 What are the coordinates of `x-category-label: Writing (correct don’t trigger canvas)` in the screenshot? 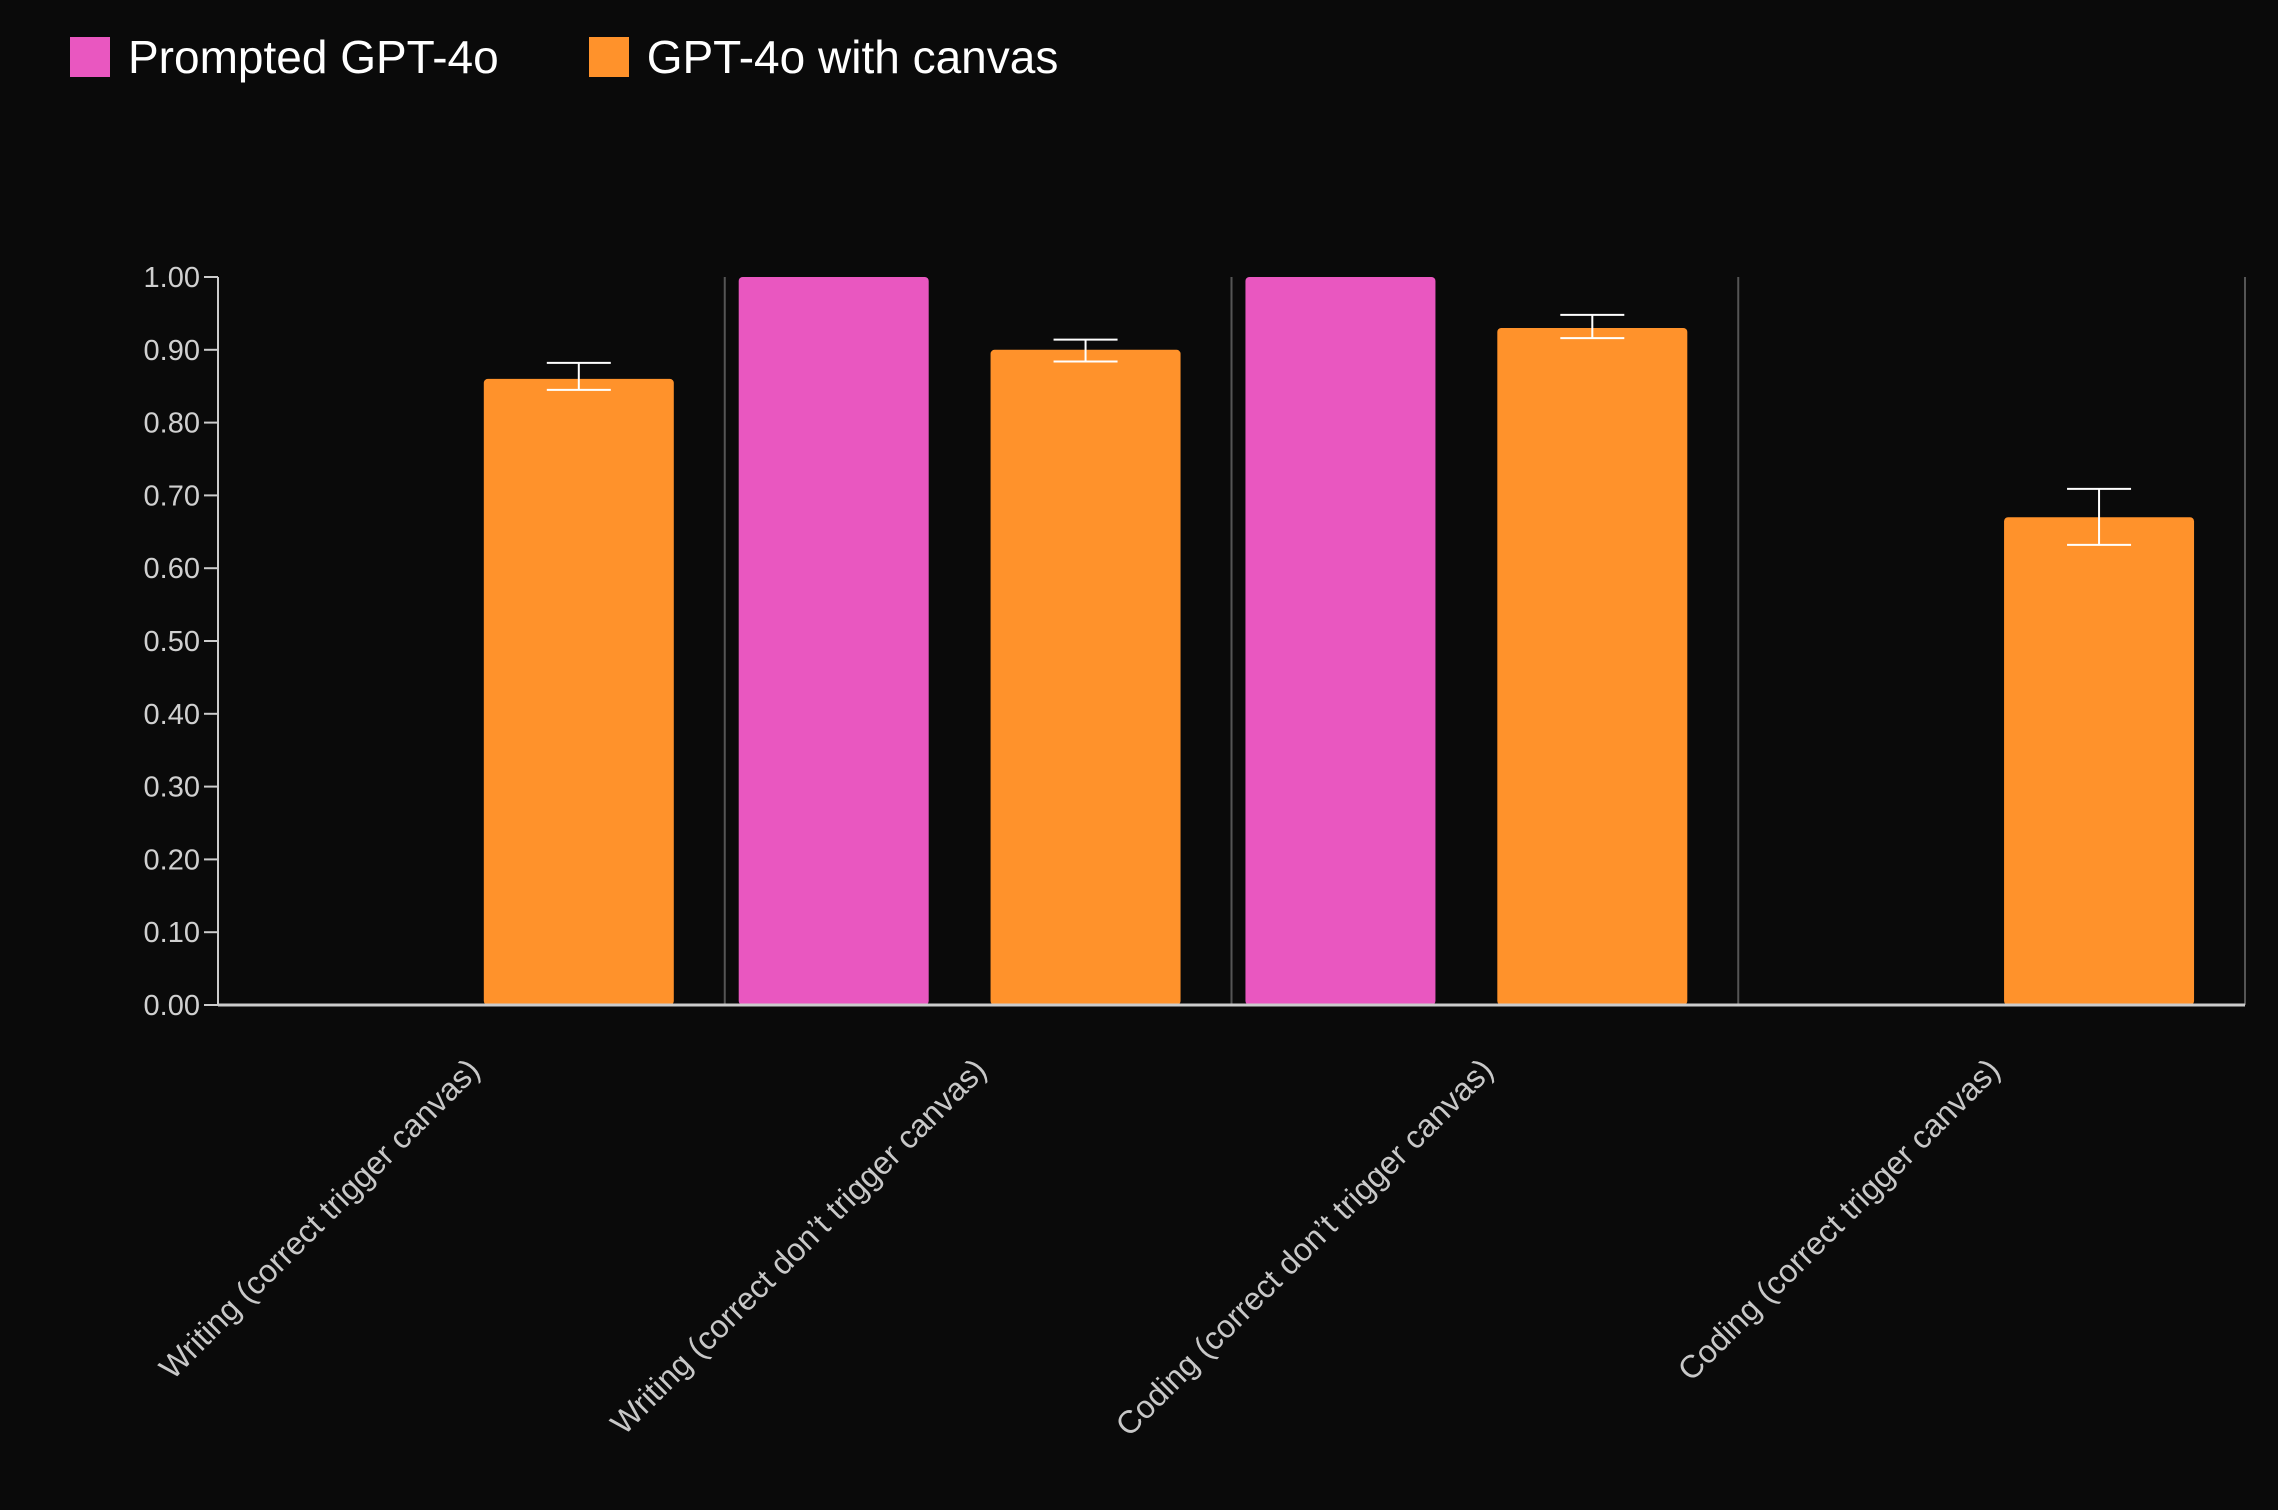 It's located at (798, 1246).